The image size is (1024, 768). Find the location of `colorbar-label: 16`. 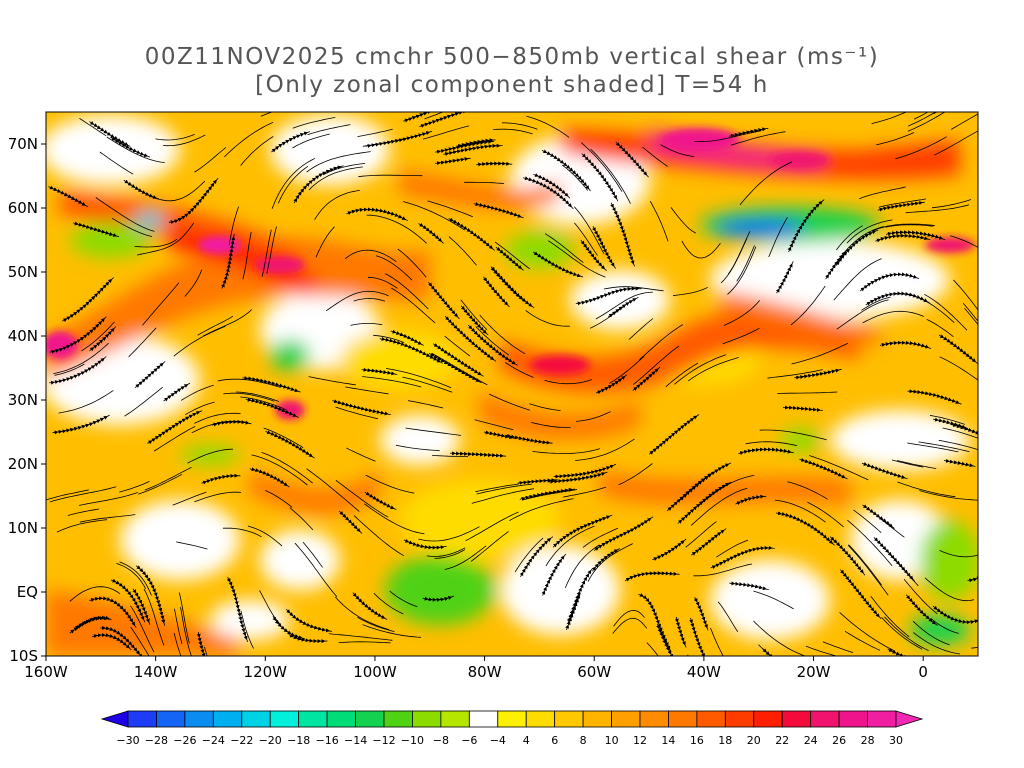

colorbar-label: 16 is located at coordinates (697, 740).